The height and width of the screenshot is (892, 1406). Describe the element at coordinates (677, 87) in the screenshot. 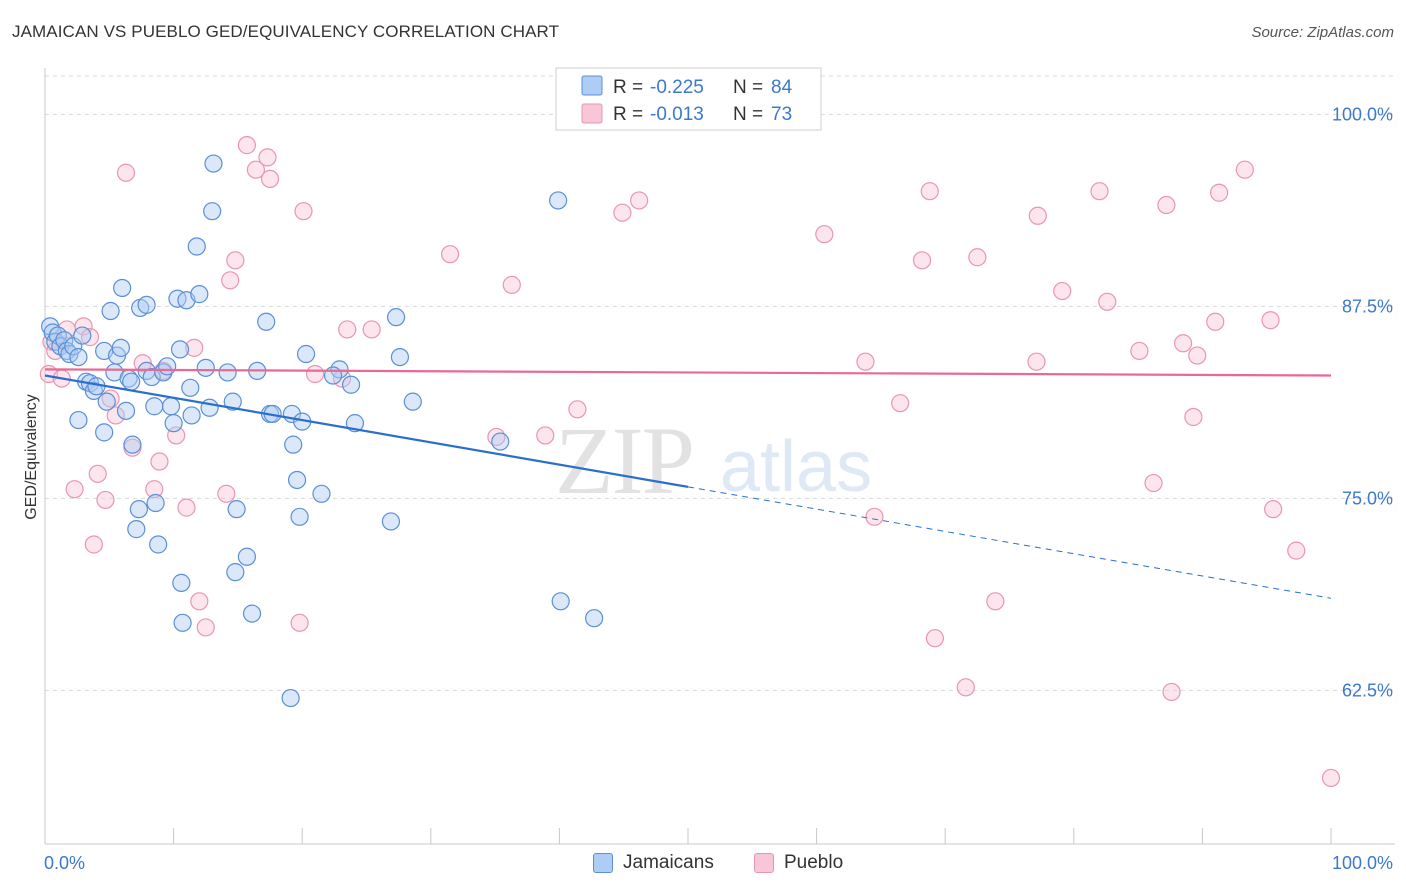

I see `legend-r-value-jamaicans: -0.225` at that location.